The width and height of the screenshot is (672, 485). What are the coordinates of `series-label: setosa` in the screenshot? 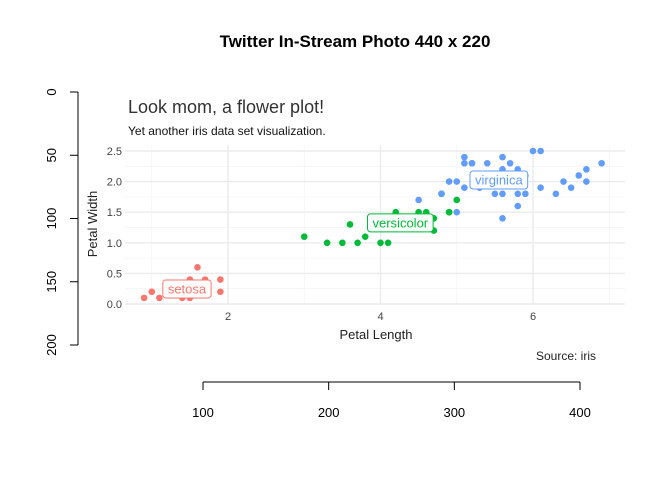 It's located at (187, 288).